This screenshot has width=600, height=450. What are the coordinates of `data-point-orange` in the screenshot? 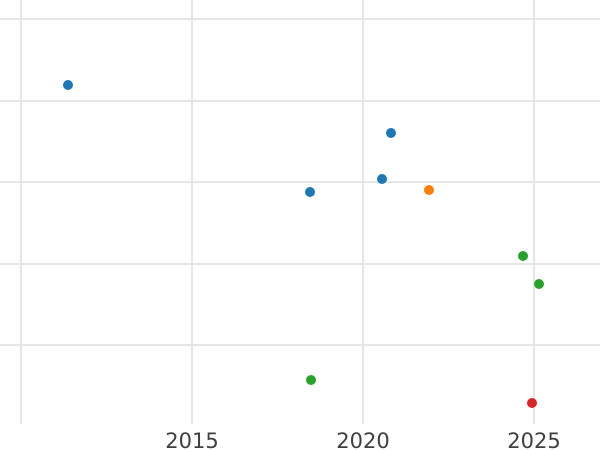 It's located at (429, 190).